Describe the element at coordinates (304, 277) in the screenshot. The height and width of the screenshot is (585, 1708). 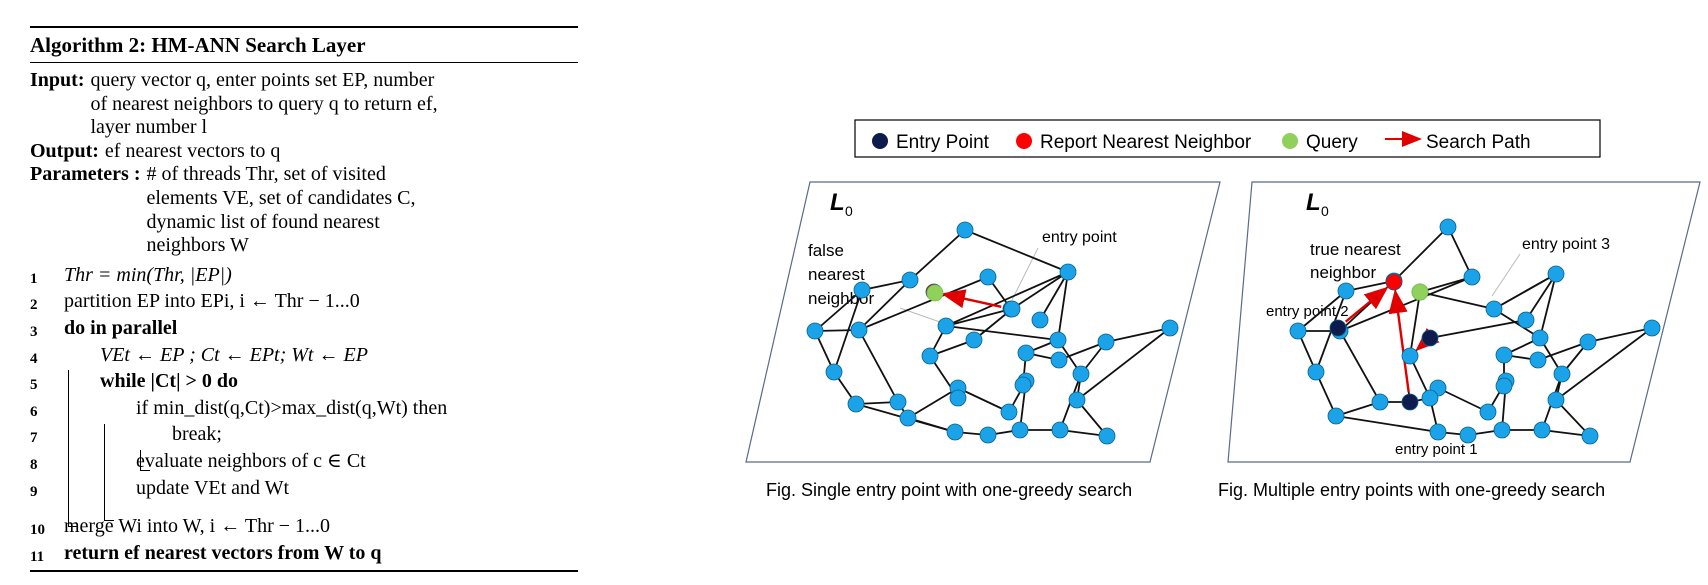
I see `algo-line: 1 Thr = min(Thr, |EP|)` at that location.